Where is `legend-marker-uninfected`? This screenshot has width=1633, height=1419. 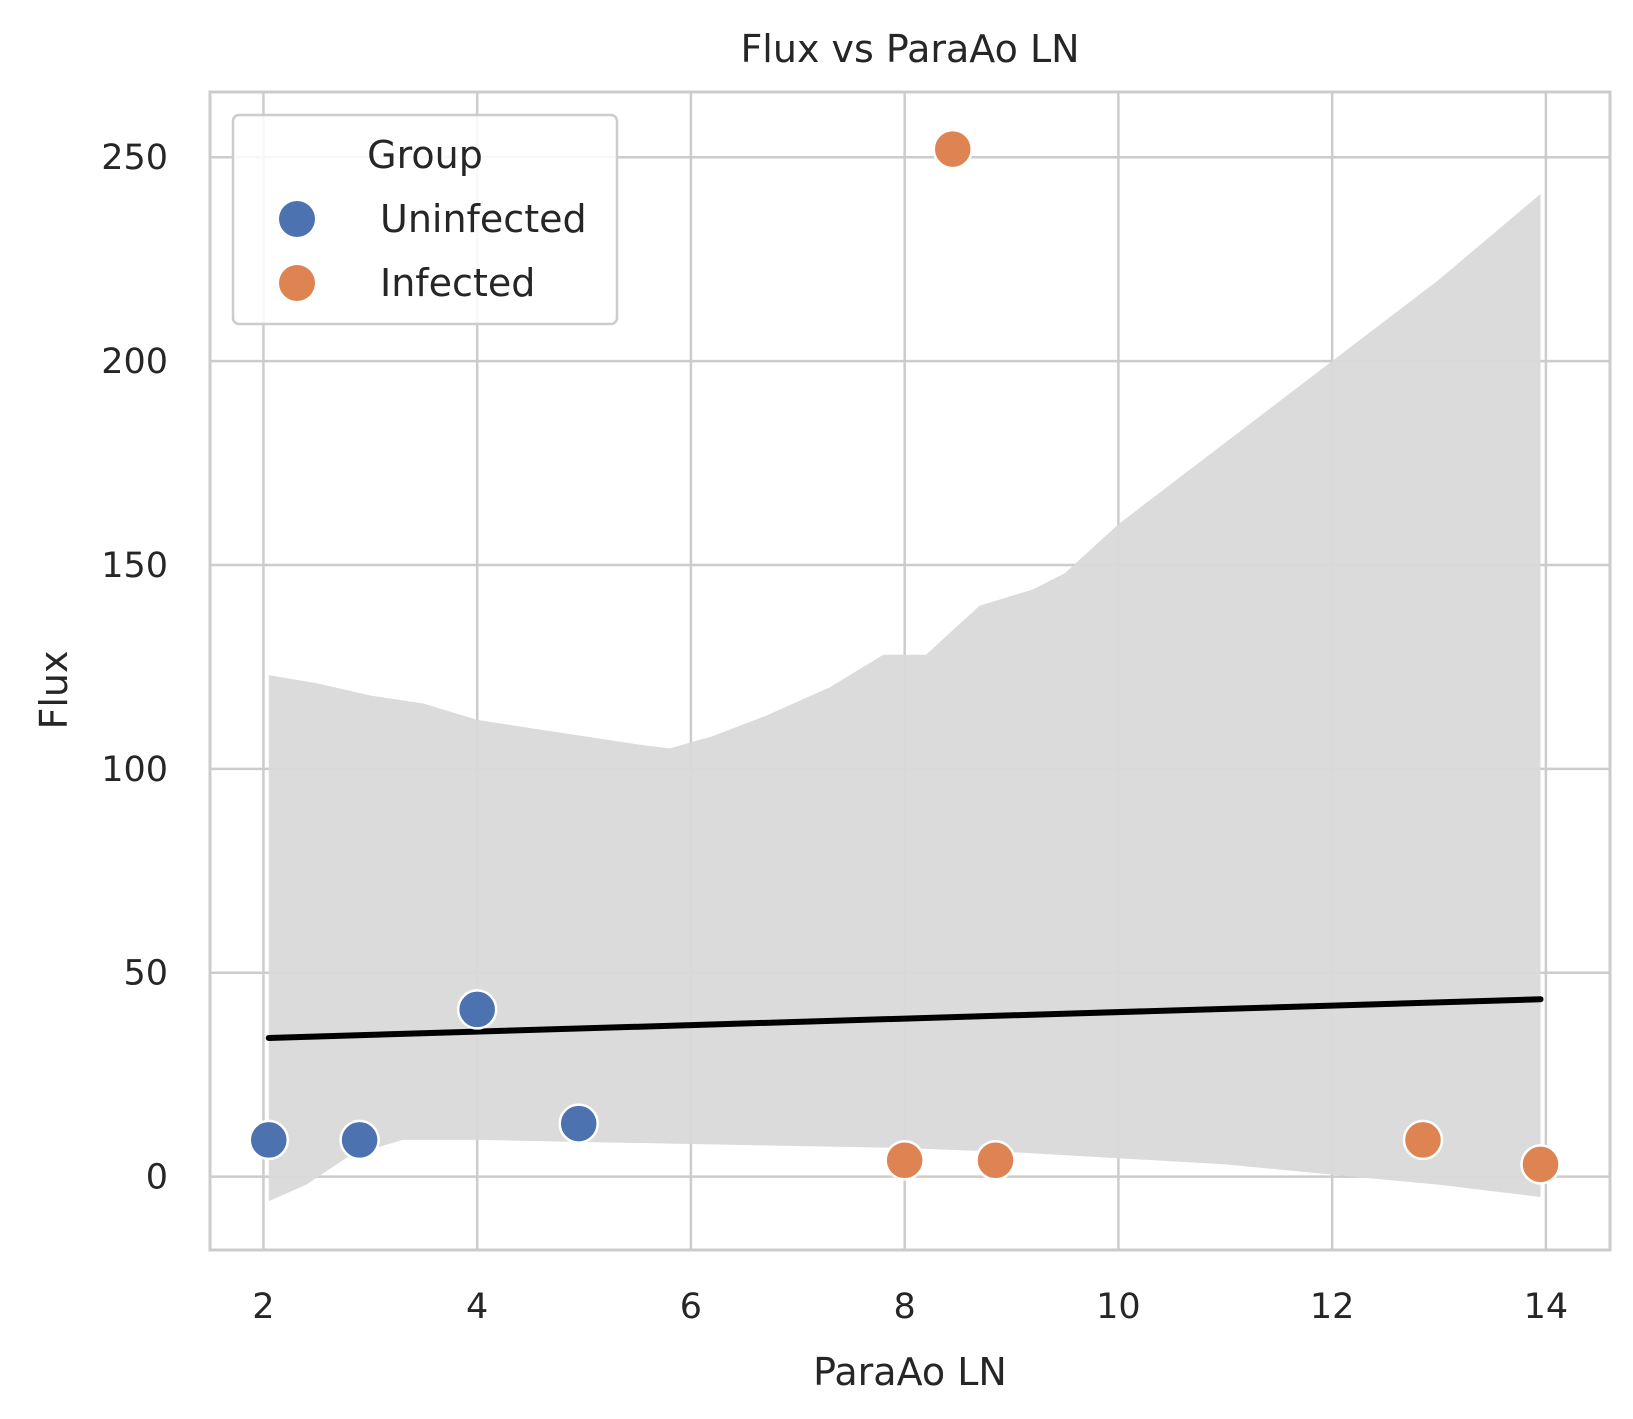
legend-marker-uninfected is located at coordinates (297, 219).